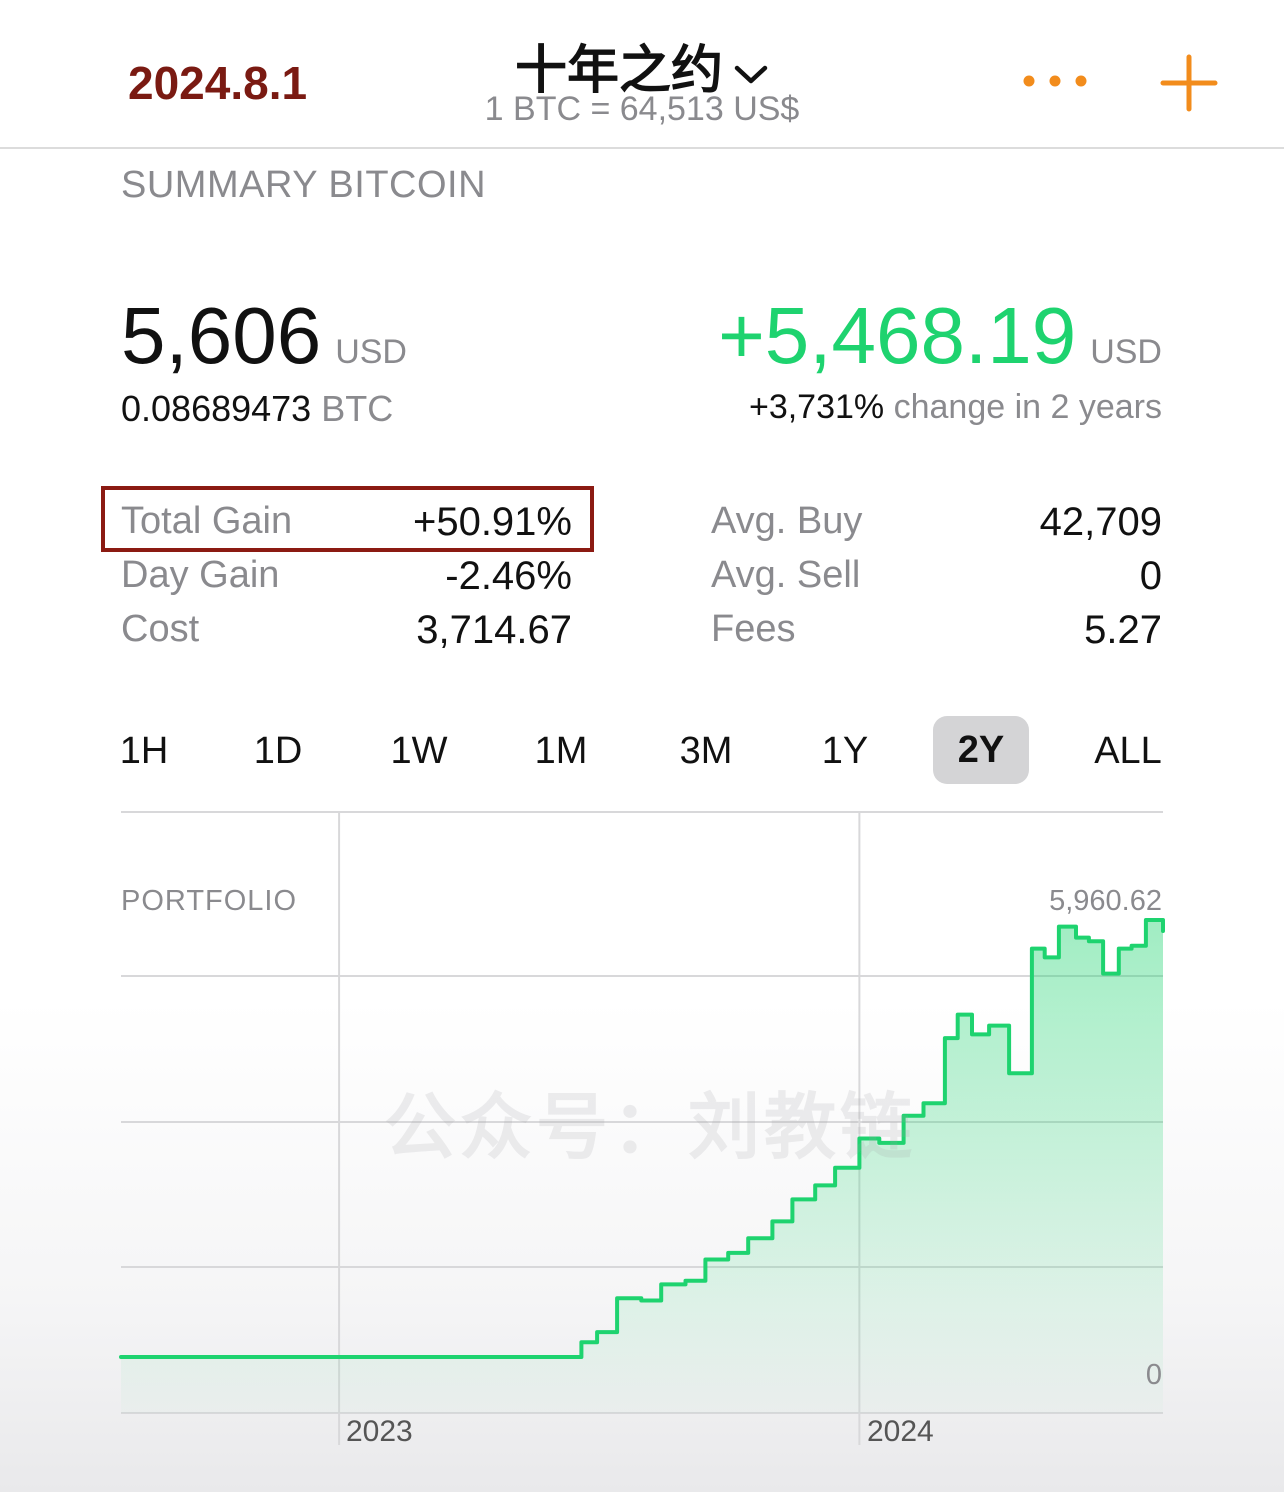 This screenshot has height=1492, width=1284. Describe the element at coordinates (618, 71) in the screenshot. I see `portfolio-title-text: 十年之约` at that location.